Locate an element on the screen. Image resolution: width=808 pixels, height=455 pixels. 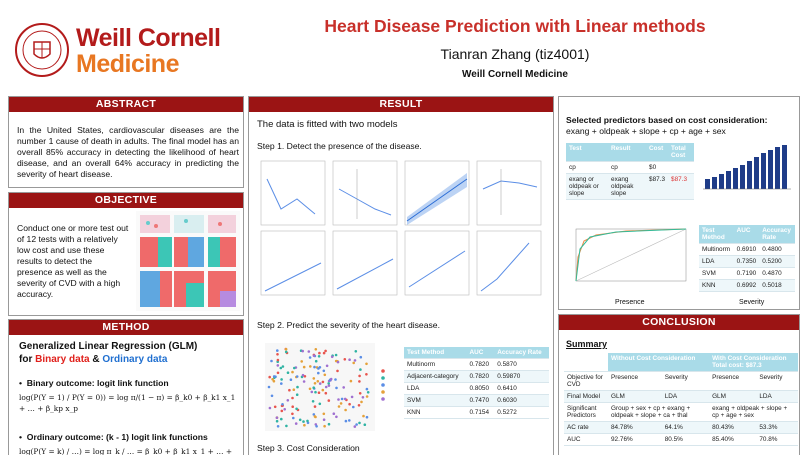
table-cell is located at coordinates (681, 167).